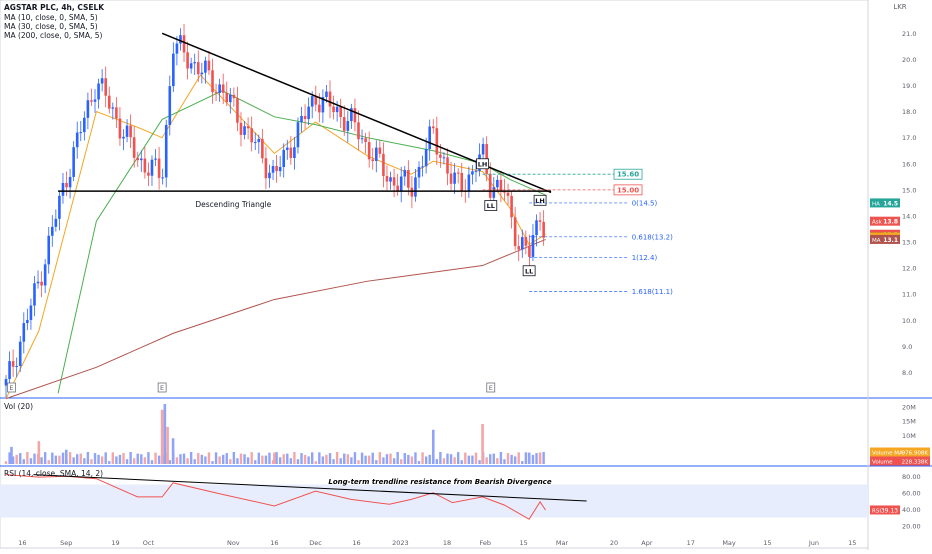 The width and height of the screenshot is (932, 554). Describe the element at coordinates (19, 406) in the screenshot. I see `volume-label: Vol (20)` at that location.